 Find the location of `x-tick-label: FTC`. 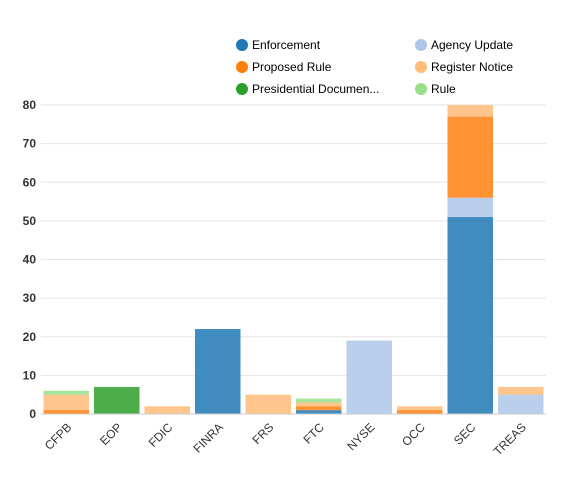

x-tick-label: FTC is located at coordinates (313, 433).